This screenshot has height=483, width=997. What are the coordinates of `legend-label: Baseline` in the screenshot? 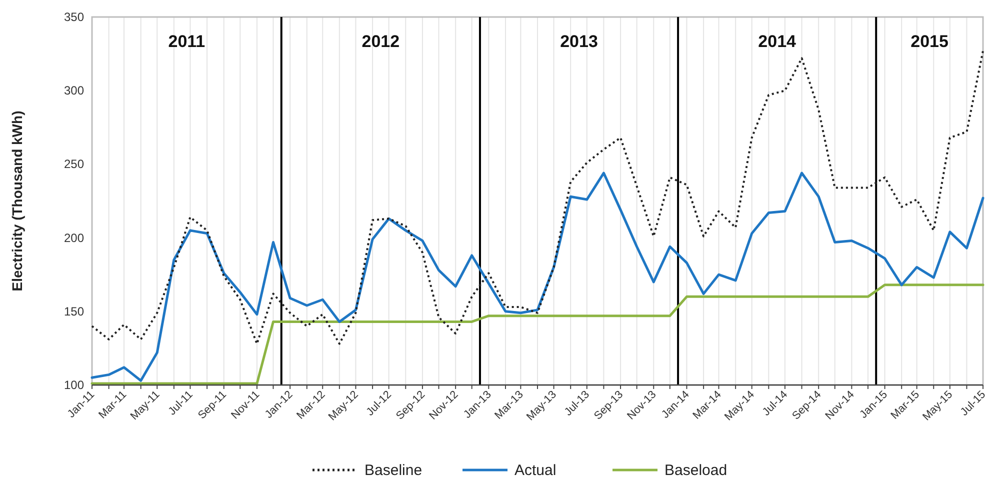 It's located at (393, 470).